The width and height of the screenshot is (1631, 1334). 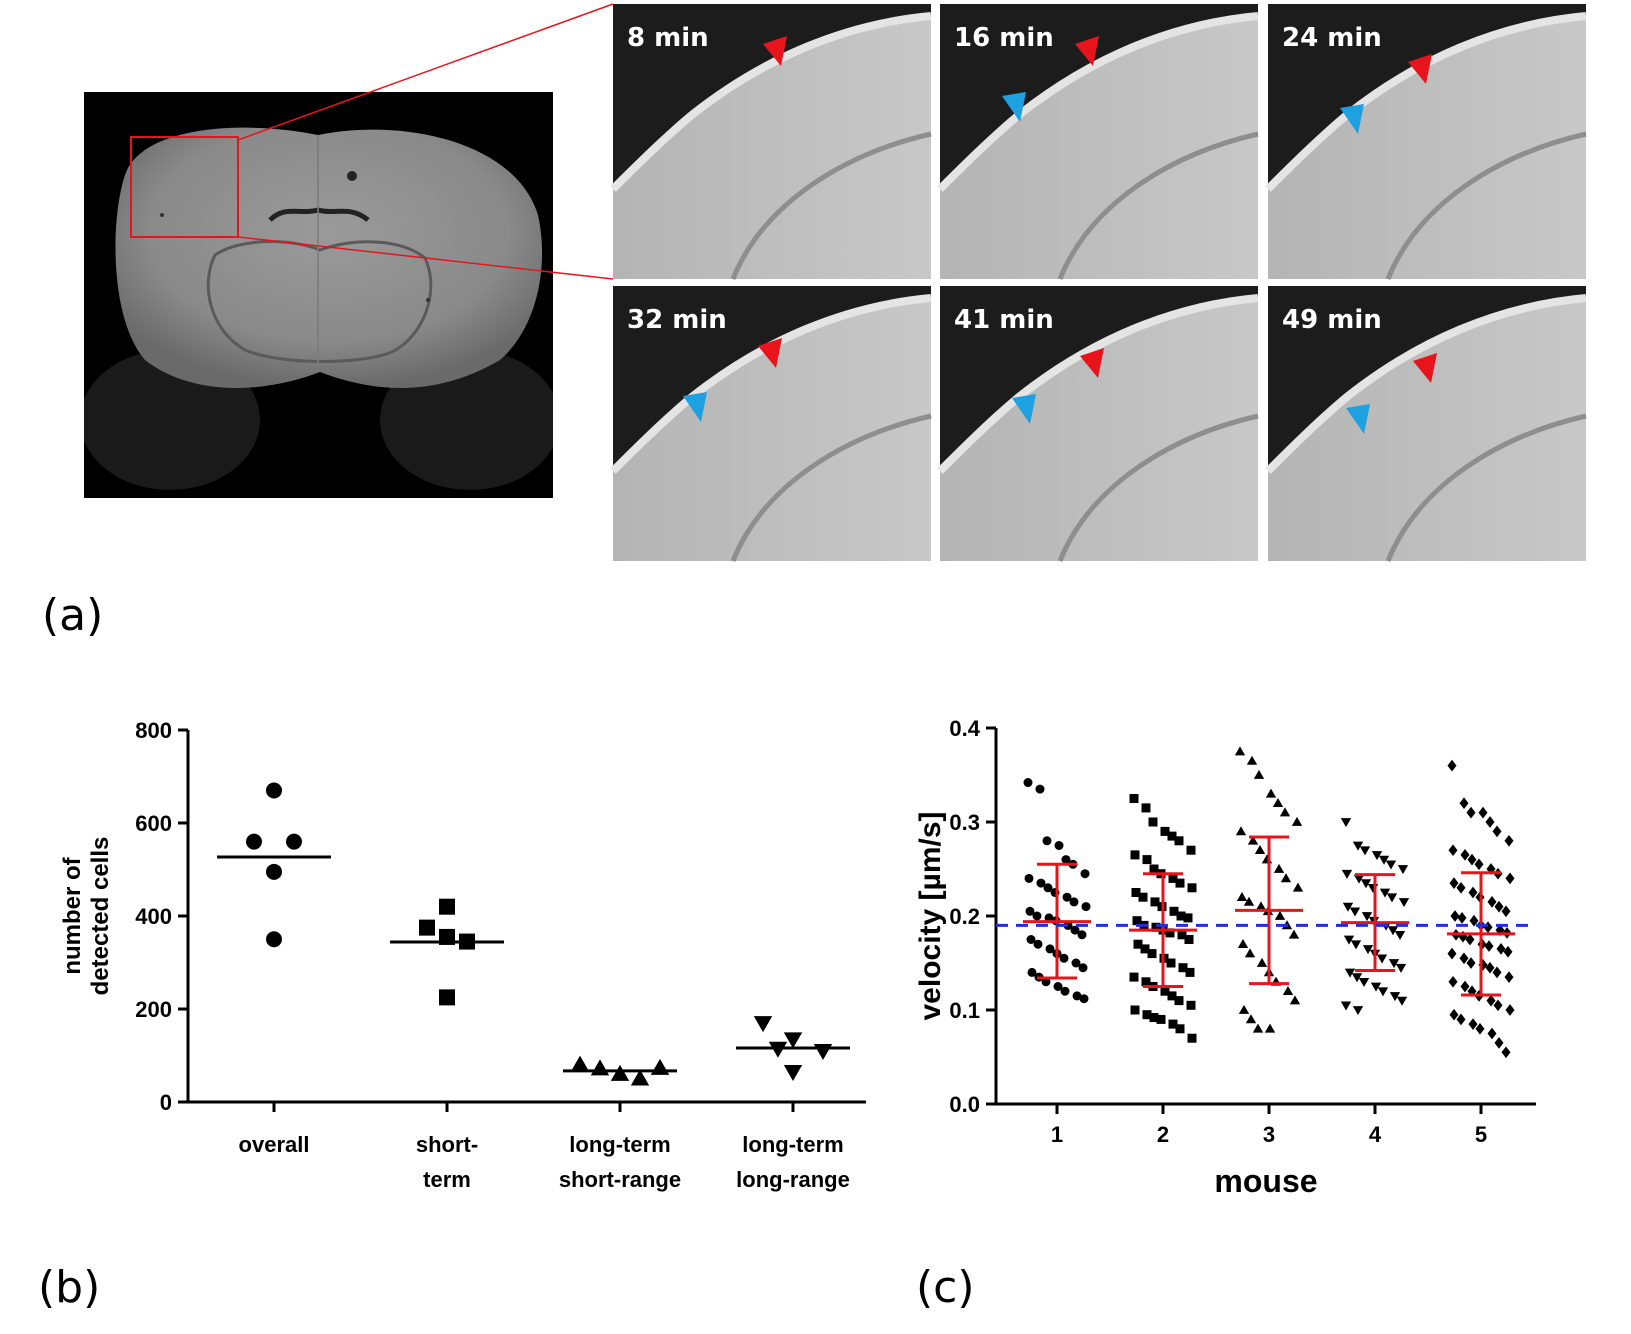 I want to click on time-frame-tile: 41 min, so click(x=1098, y=424).